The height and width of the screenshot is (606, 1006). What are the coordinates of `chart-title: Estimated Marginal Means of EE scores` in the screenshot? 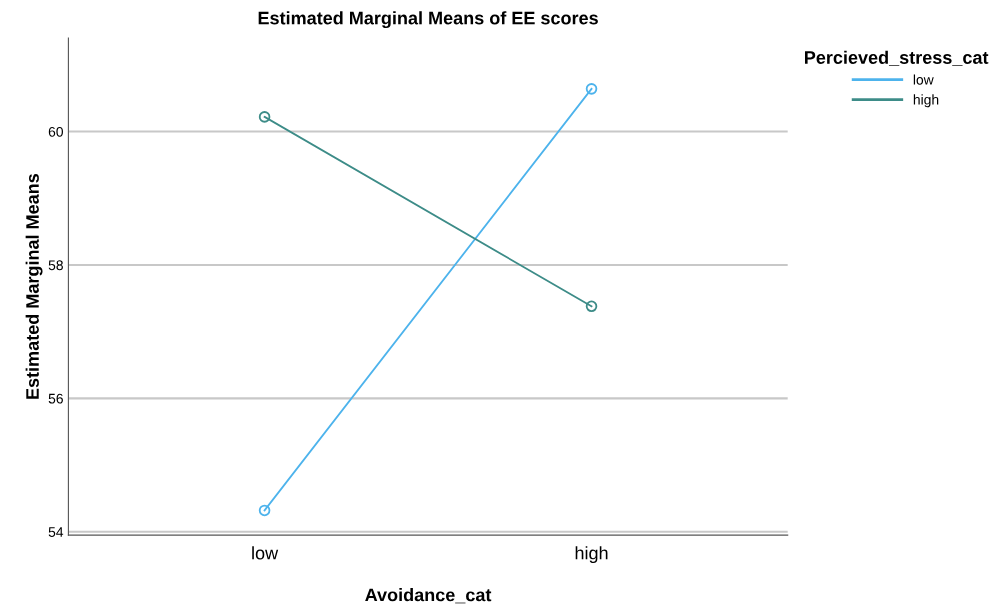 It's located at (428, 20).